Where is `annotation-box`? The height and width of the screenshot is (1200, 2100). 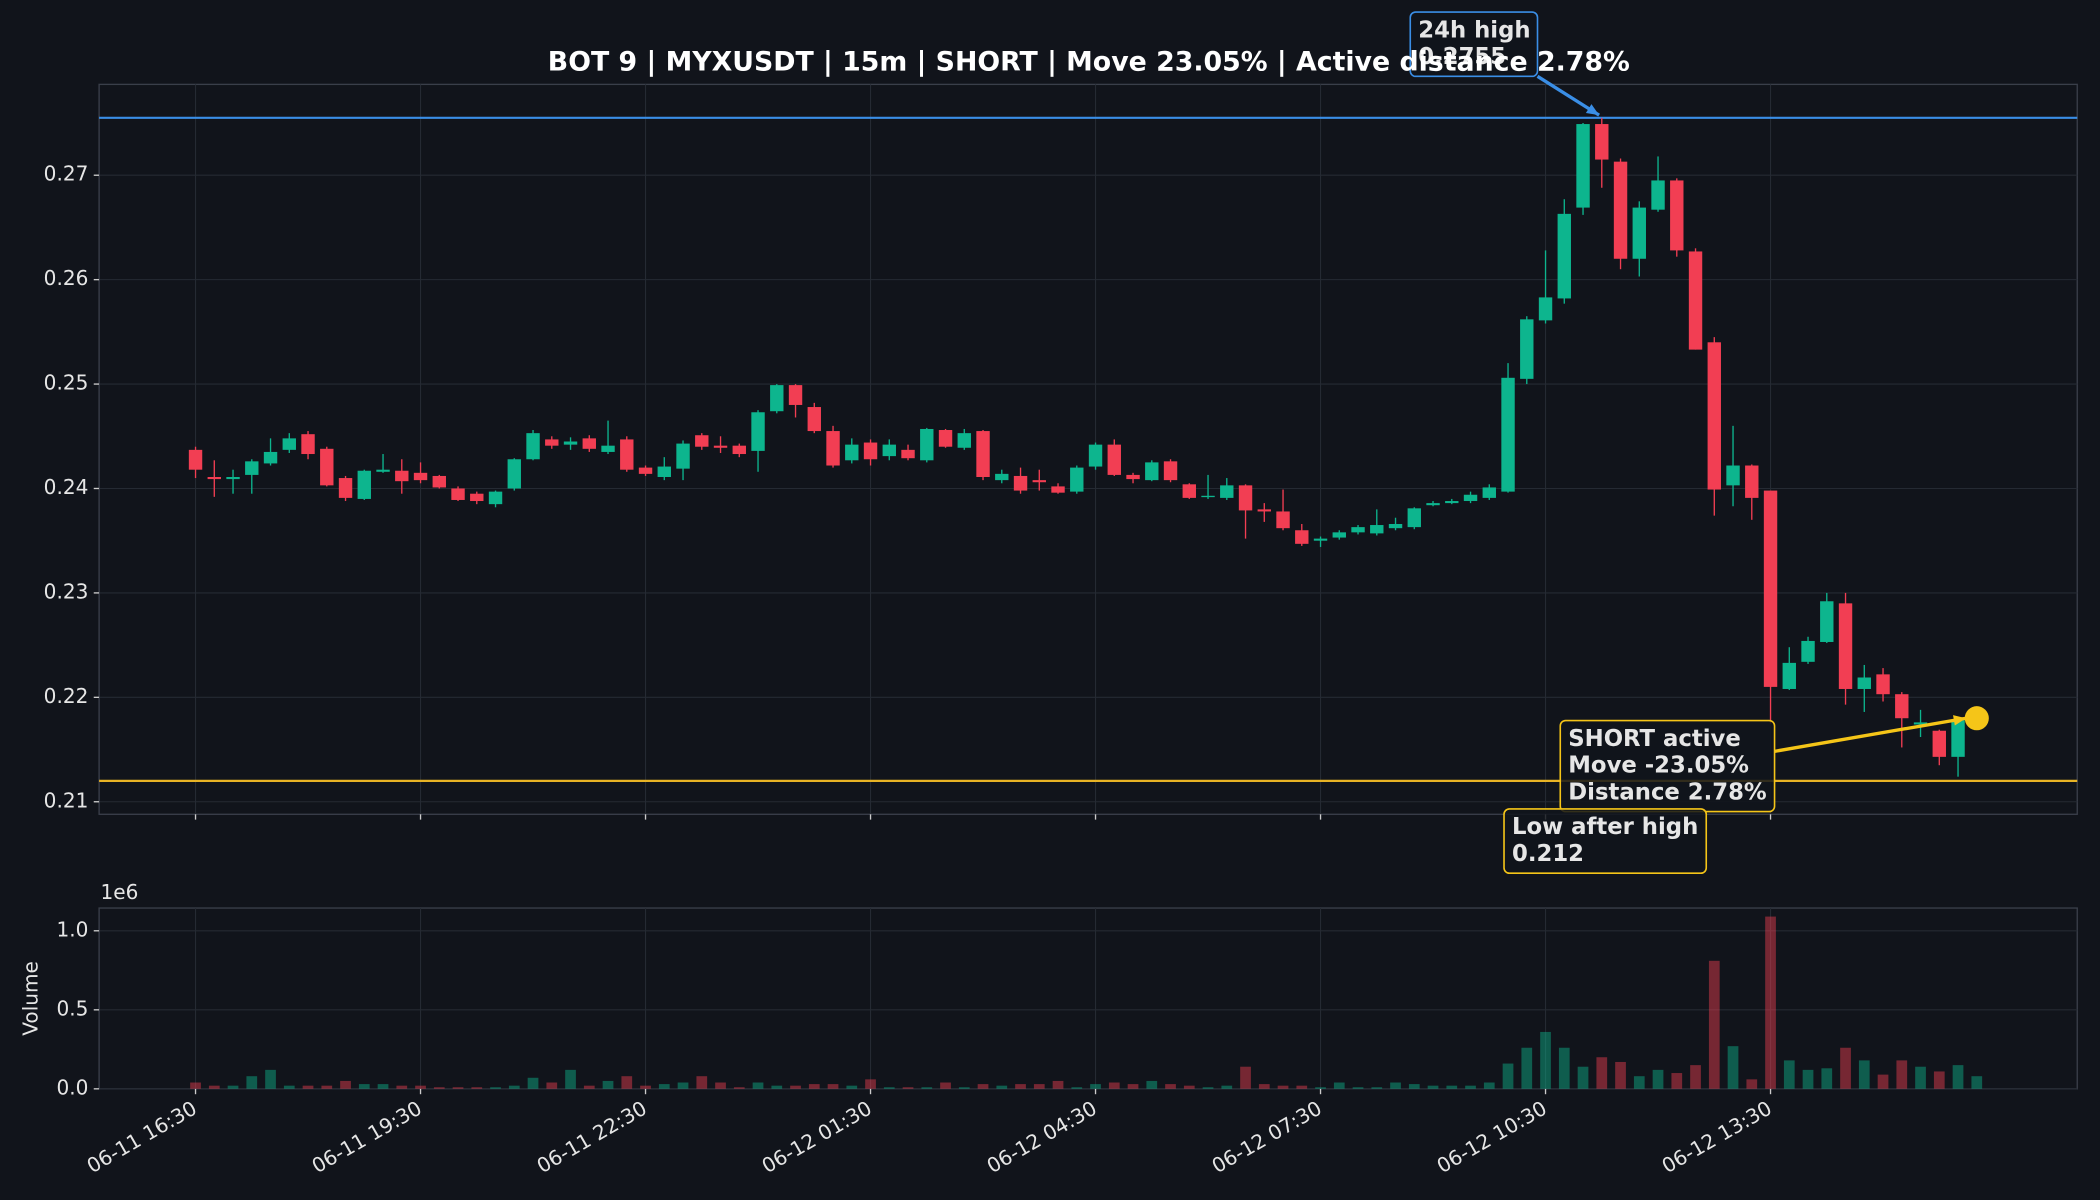 annotation-box is located at coordinates (1474, 44).